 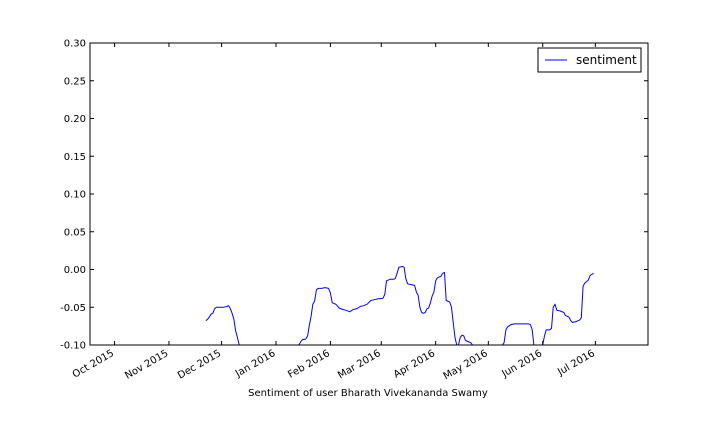 I want to click on legend: sentiment, so click(x=589, y=60).